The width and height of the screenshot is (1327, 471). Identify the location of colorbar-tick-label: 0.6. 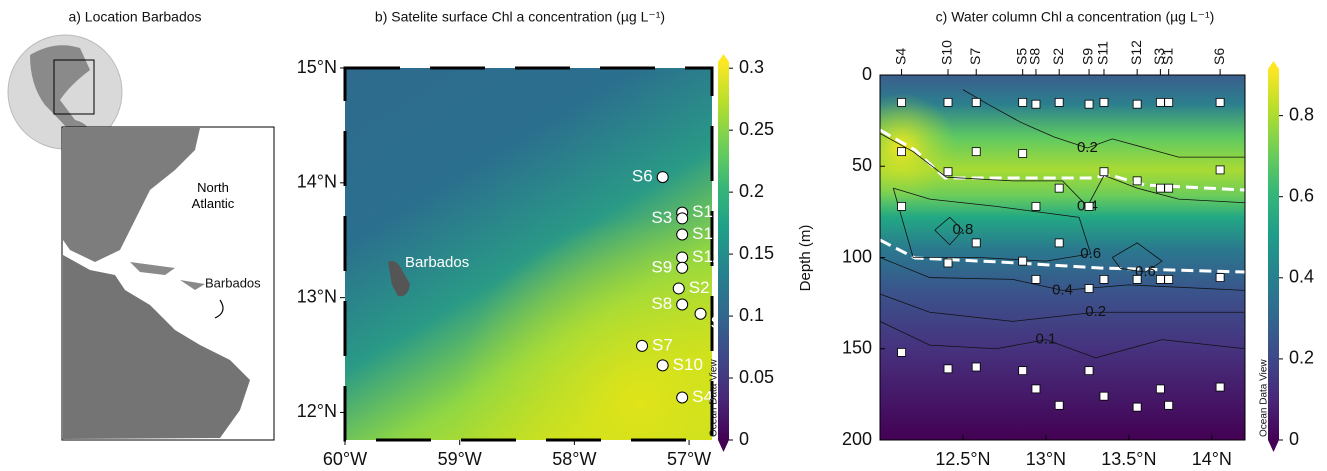
(1301, 195).